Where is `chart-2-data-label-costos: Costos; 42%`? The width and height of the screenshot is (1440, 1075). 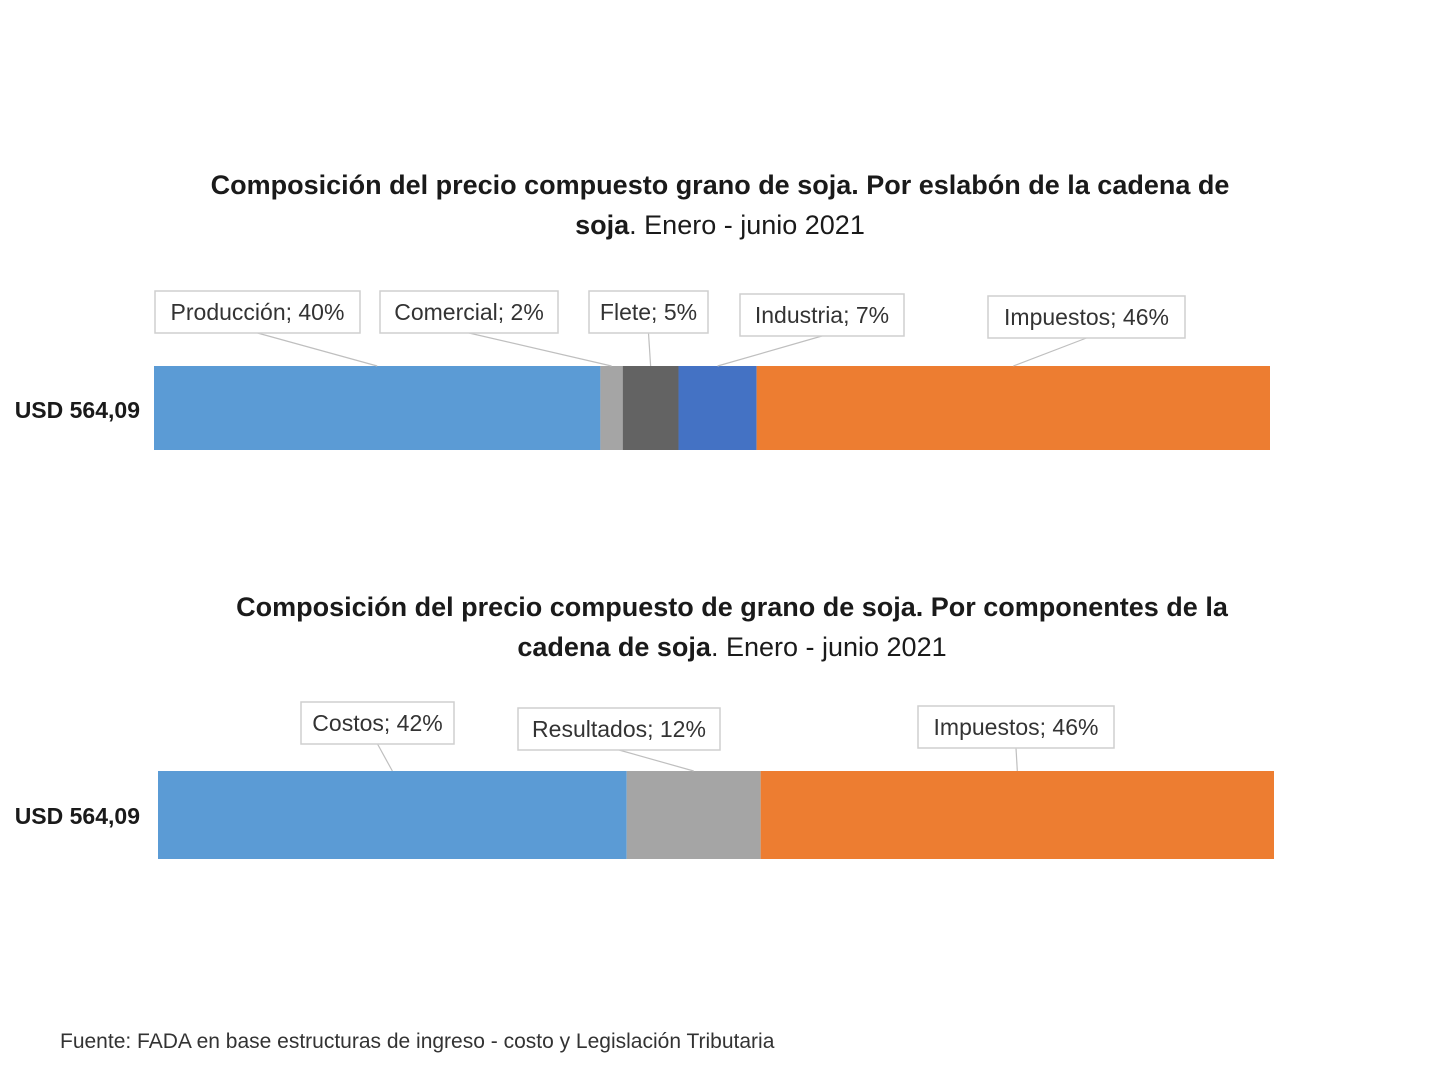
chart-2-data-label-costos: Costos; 42% is located at coordinates (377, 723).